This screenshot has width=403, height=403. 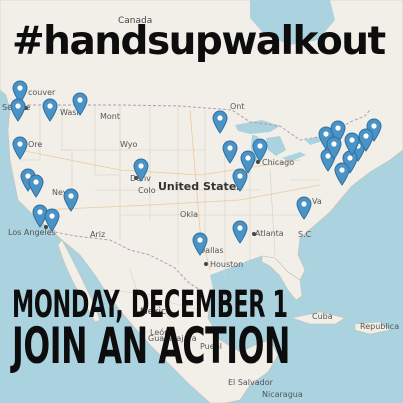 What do you see at coordinates (129, 144) in the screenshot?
I see `label-wyo: Wyo` at bounding box center [129, 144].